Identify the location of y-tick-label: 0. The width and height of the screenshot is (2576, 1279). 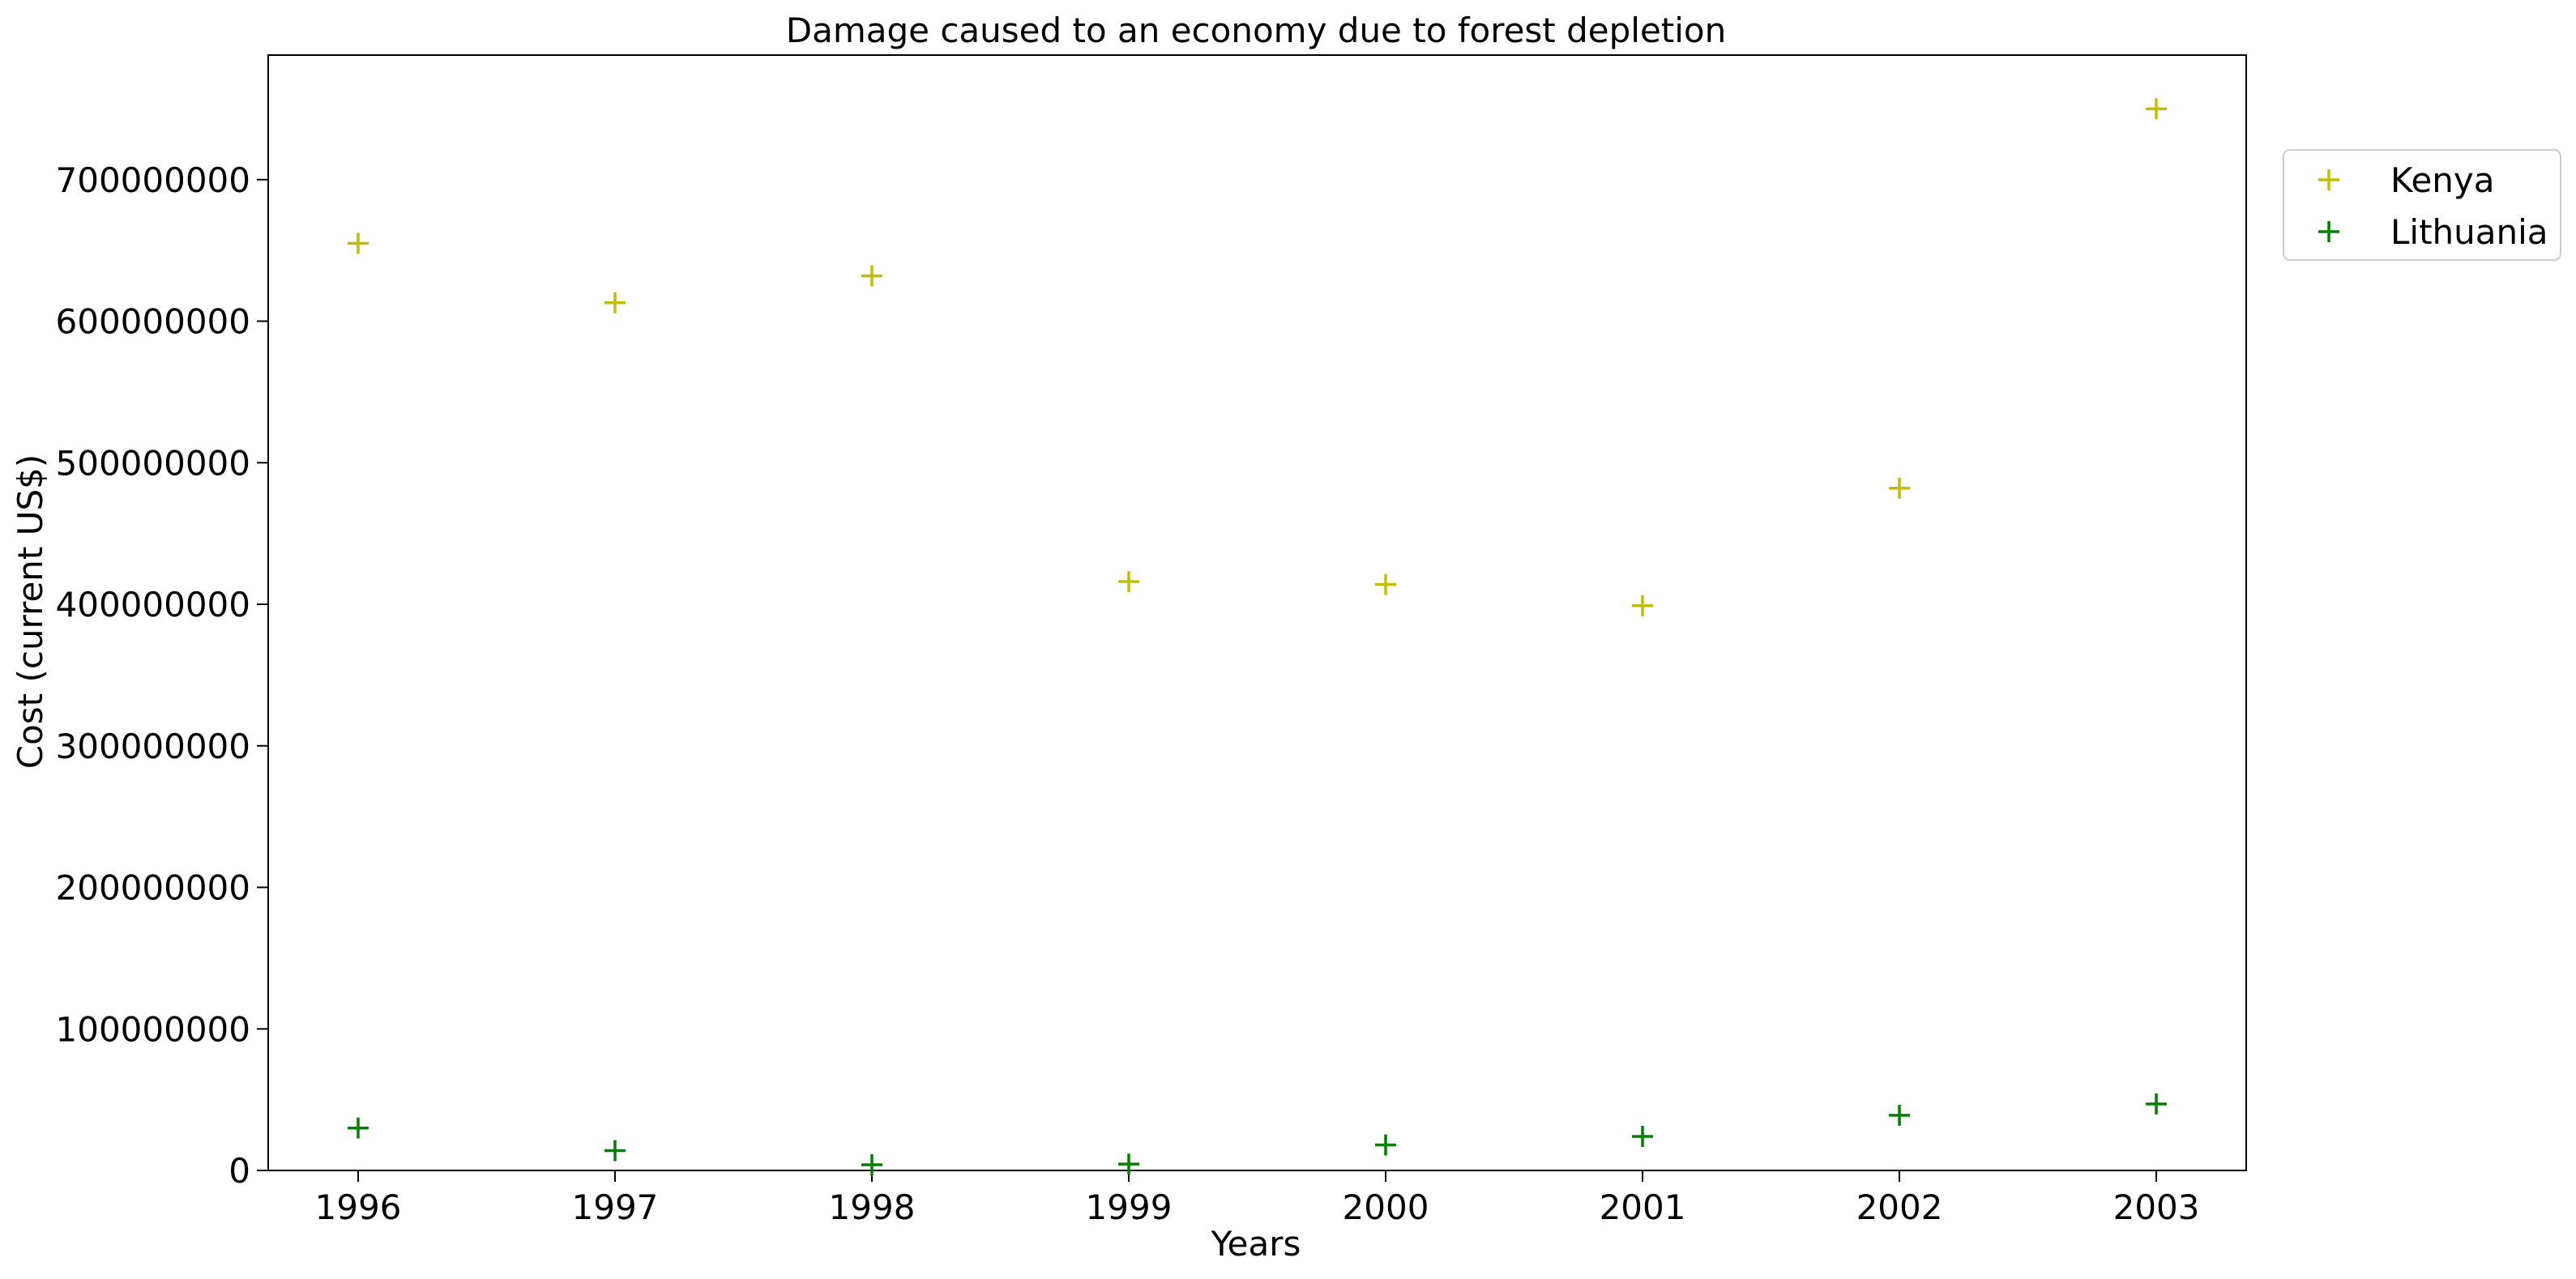
(239, 1171).